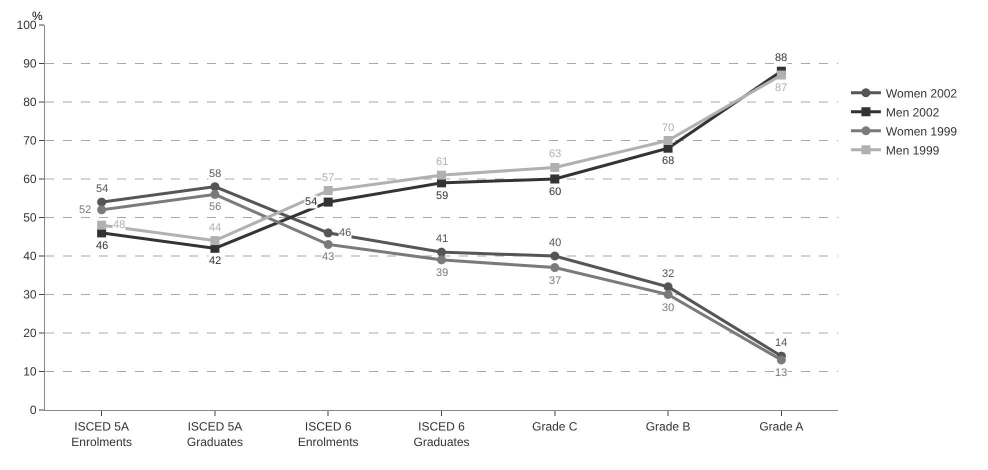 The height and width of the screenshot is (470, 988). What do you see at coordinates (101, 434) in the screenshot?
I see `x-tick-label: ISCED 5A Enrolments` at bounding box center [101, 434].